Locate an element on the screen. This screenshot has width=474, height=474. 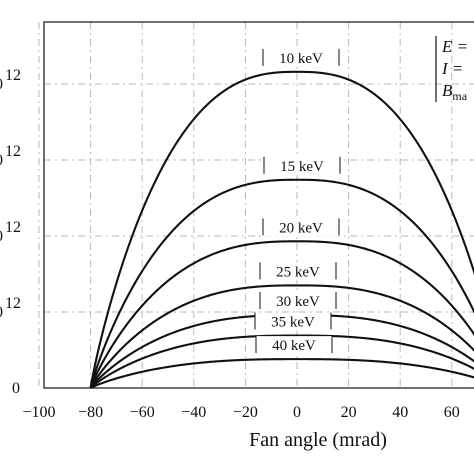
curve-label-text: 40 keV is located at coordinates (294, 346).